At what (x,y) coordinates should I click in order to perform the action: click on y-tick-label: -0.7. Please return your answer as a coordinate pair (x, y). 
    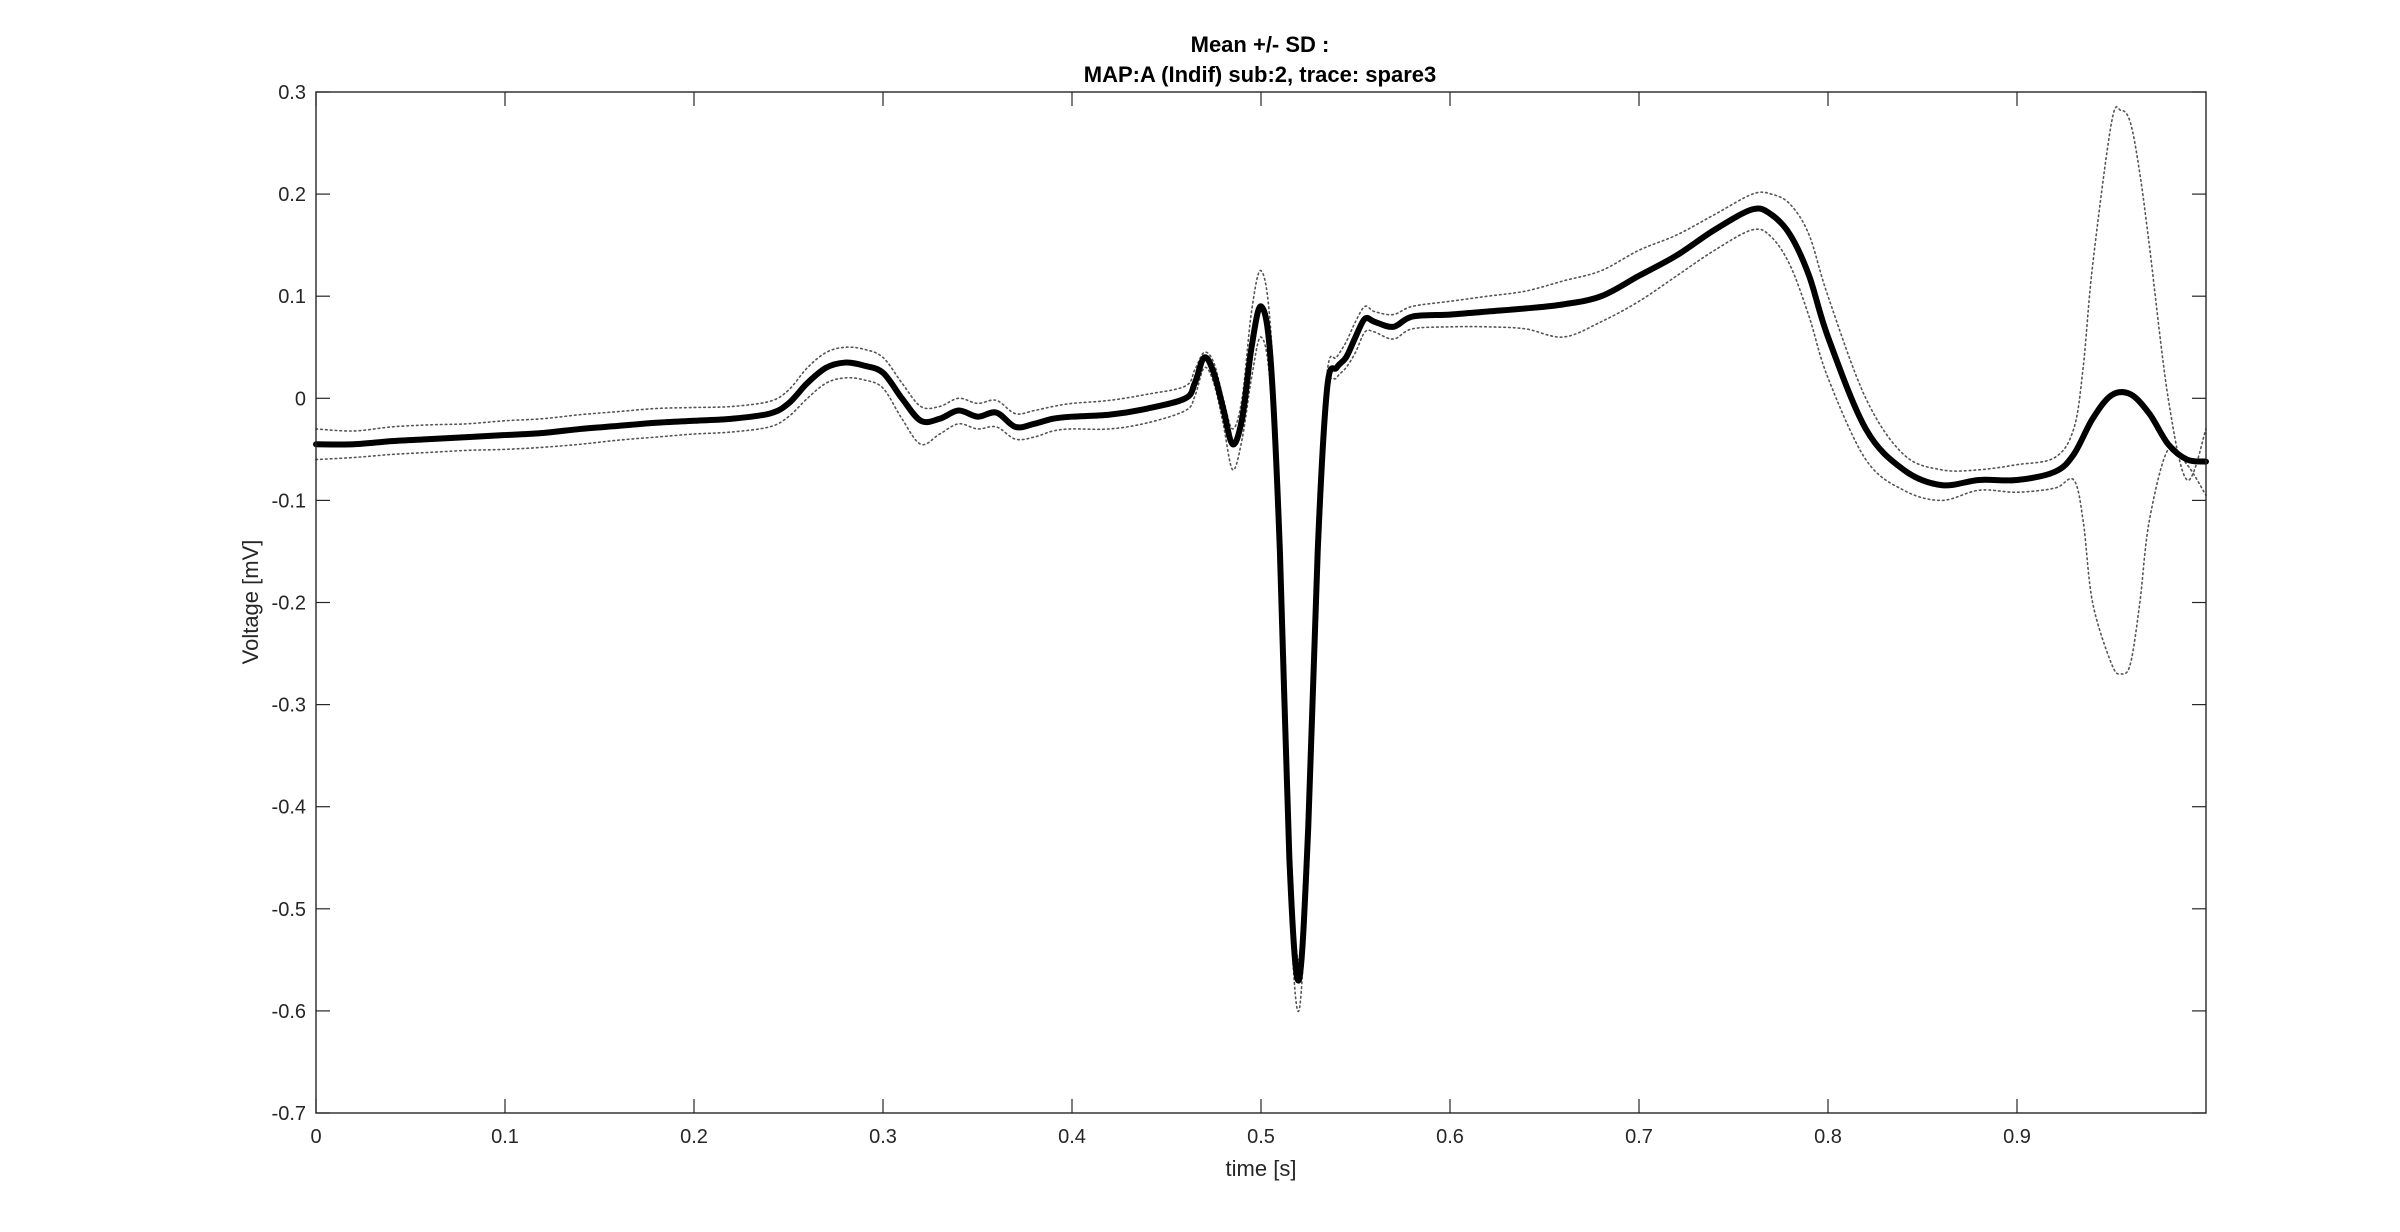
    Looking at the image, I should click on (289, 1114).